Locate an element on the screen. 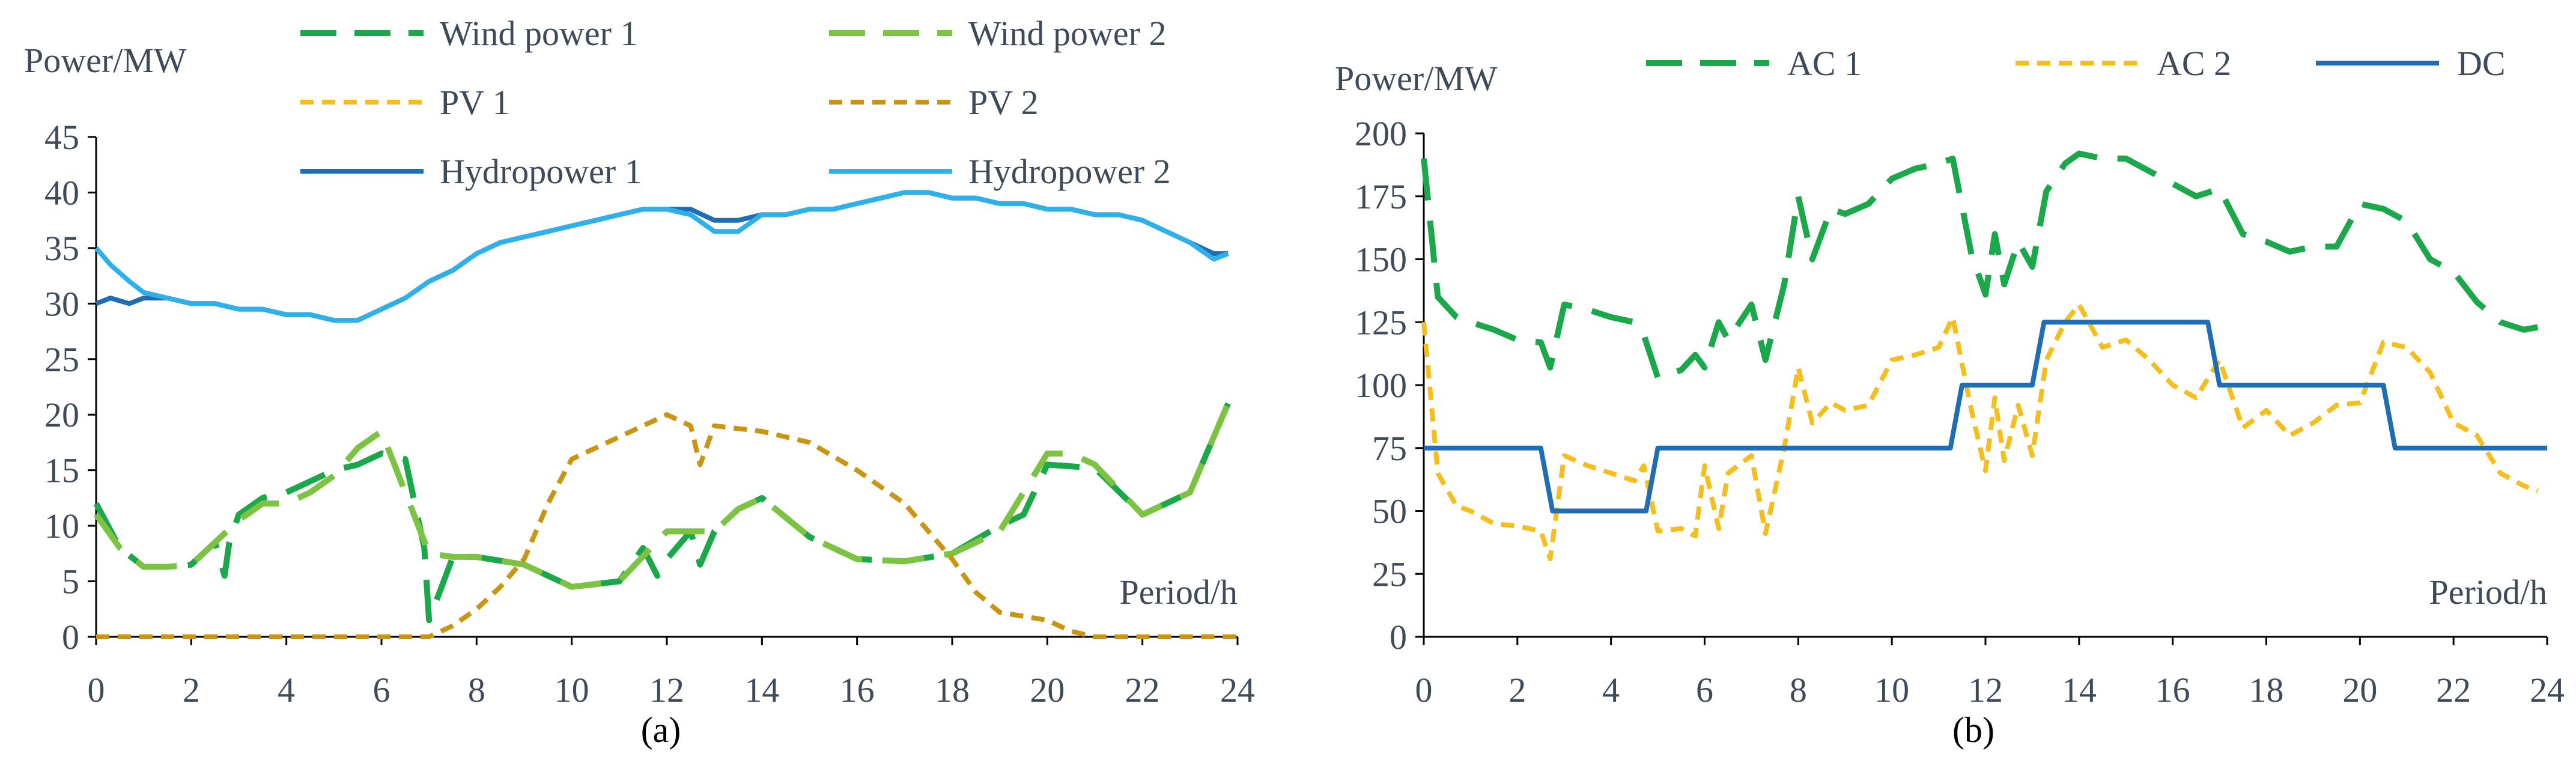 Image resolution: width=2576 pixels, height=763 pixels. chart-a-ytick-label: 5 is located at coordinates (70, 581).